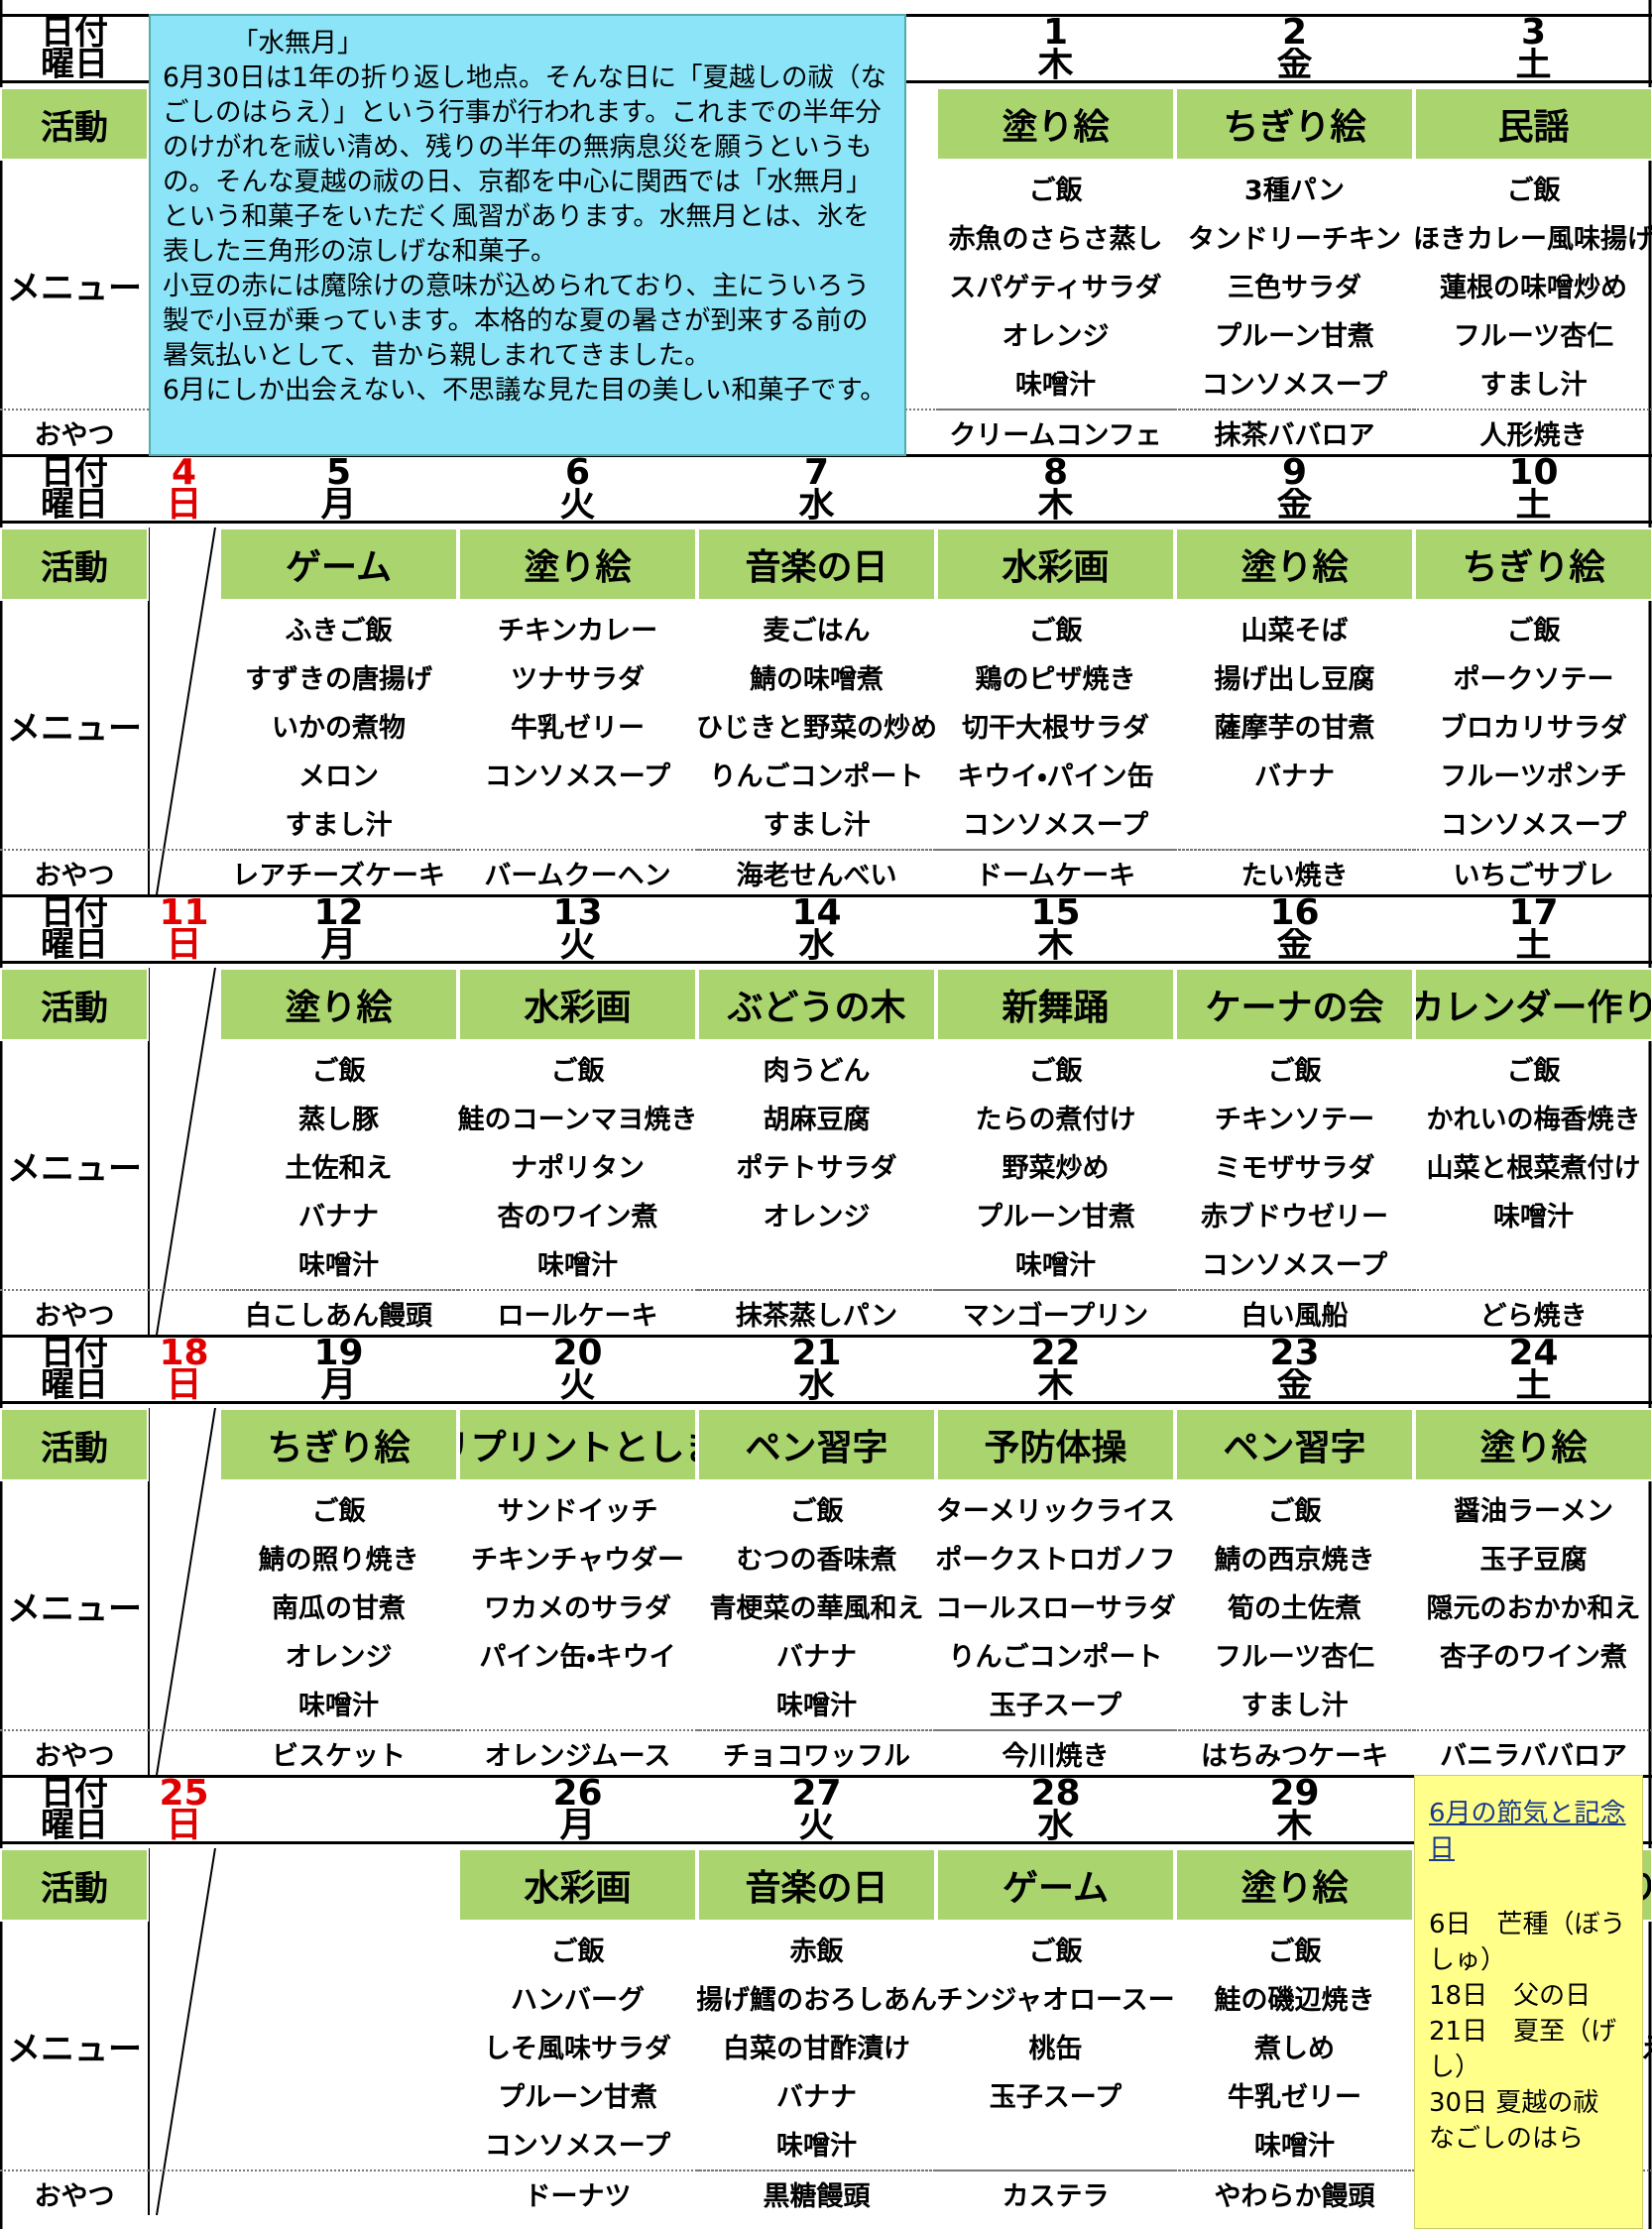 The height and width of the screenshot is (2229, 1652). Describe the element at coordinates (1055, 1445) in the screenshot. I see `activity: 予防体操` at that location.